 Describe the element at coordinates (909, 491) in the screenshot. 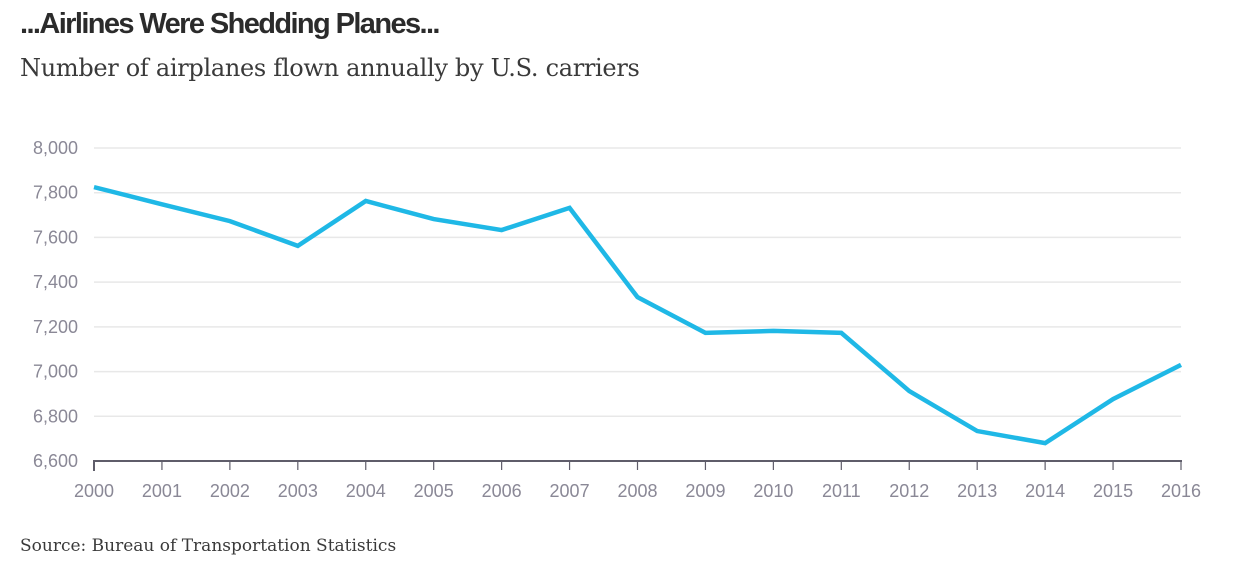

I see `x-tick-label: 2012` at that location.